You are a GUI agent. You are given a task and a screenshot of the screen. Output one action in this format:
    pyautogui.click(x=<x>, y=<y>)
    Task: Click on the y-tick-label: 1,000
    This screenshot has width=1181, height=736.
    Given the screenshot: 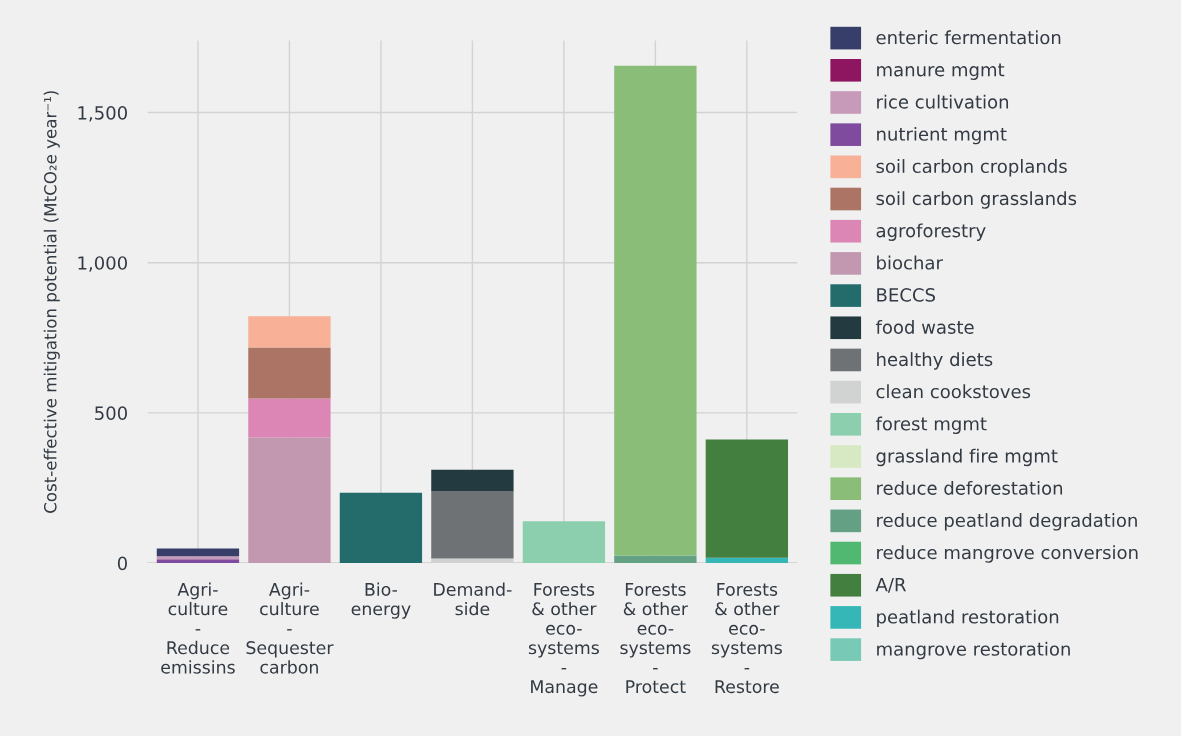 What is the action you would take?
    pyautogui.click(x=102, y=264)
    